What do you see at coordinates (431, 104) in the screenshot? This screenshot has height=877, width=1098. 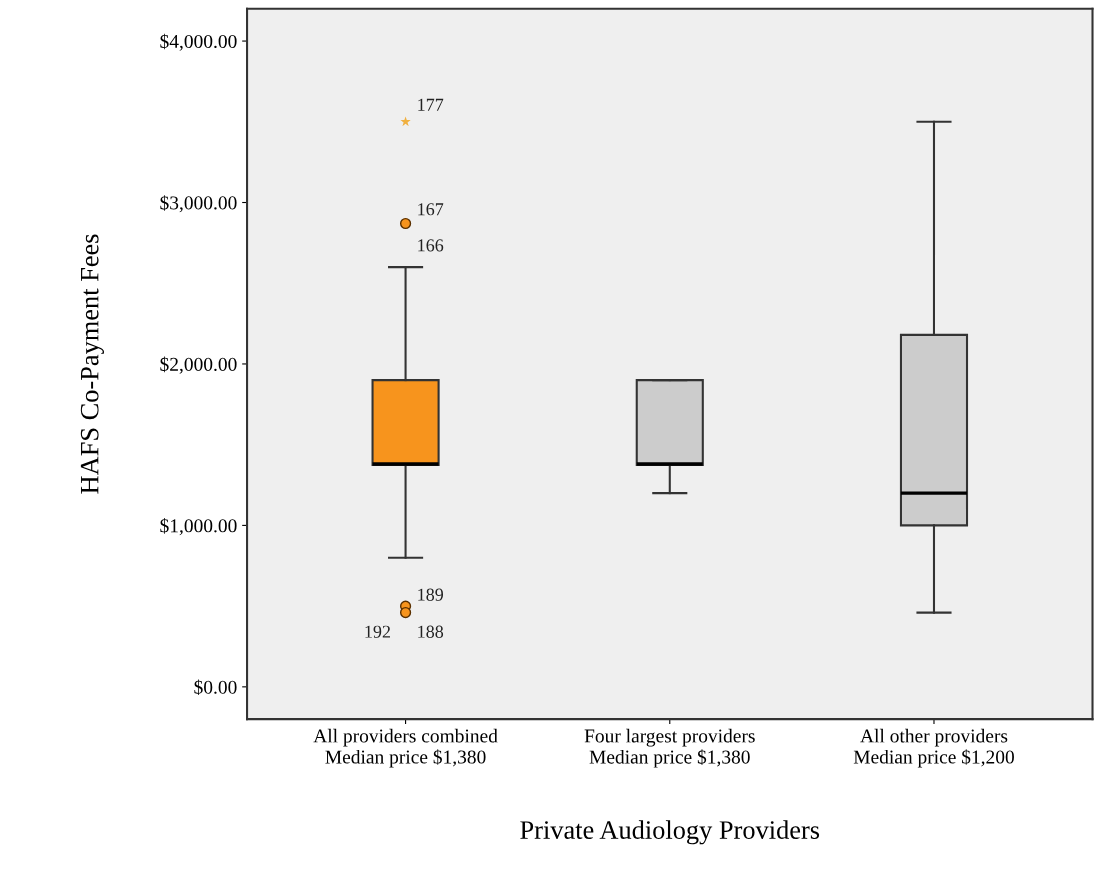 I see `annotation: 177` at bounding box center [431, 104].